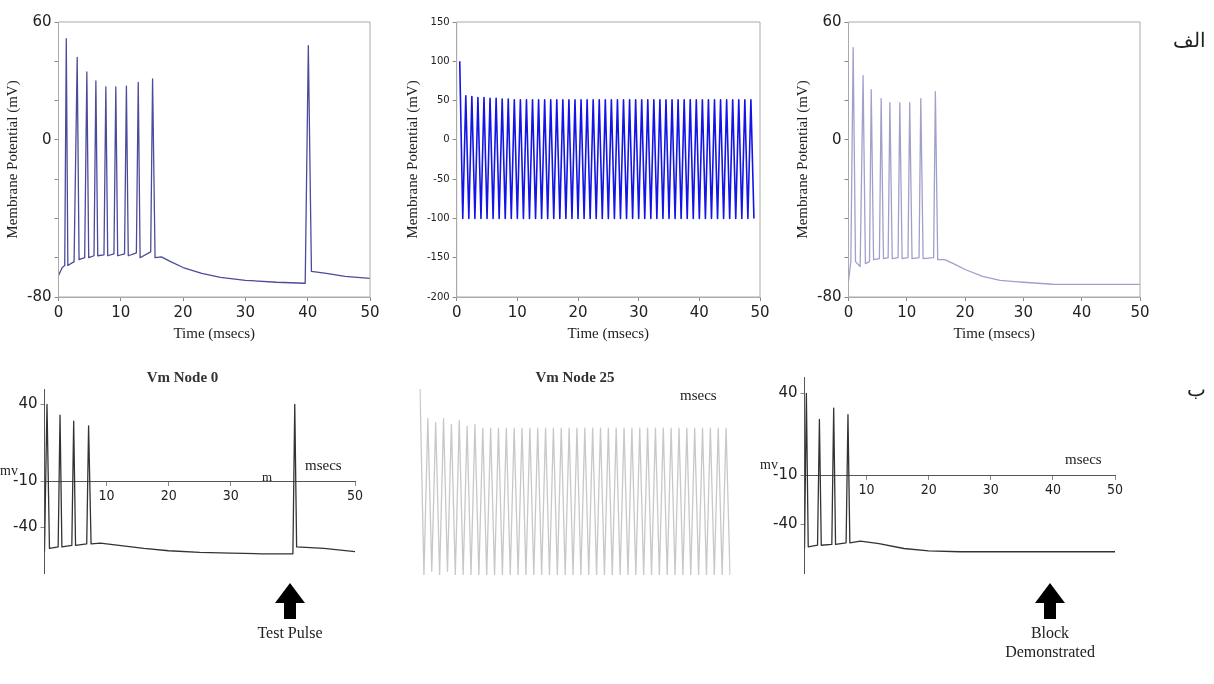  I want to click on y-tick-label: 50, so click(443, 100).